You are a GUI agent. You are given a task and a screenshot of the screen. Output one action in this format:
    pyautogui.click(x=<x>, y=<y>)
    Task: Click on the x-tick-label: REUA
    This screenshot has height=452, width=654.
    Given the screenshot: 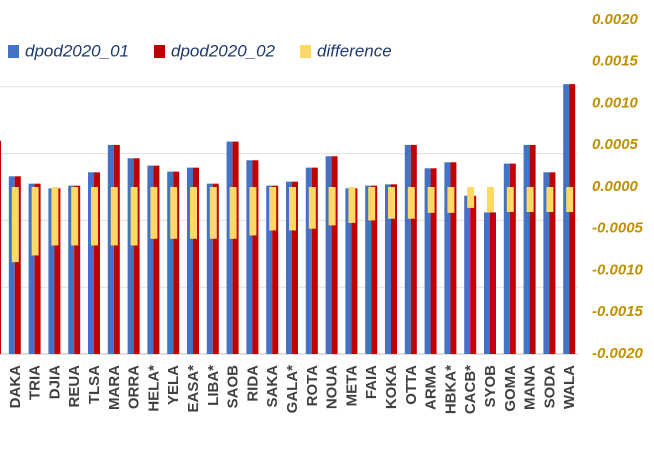 What is the action you would take?
    pyautogui.click(x=74, y=386)
    